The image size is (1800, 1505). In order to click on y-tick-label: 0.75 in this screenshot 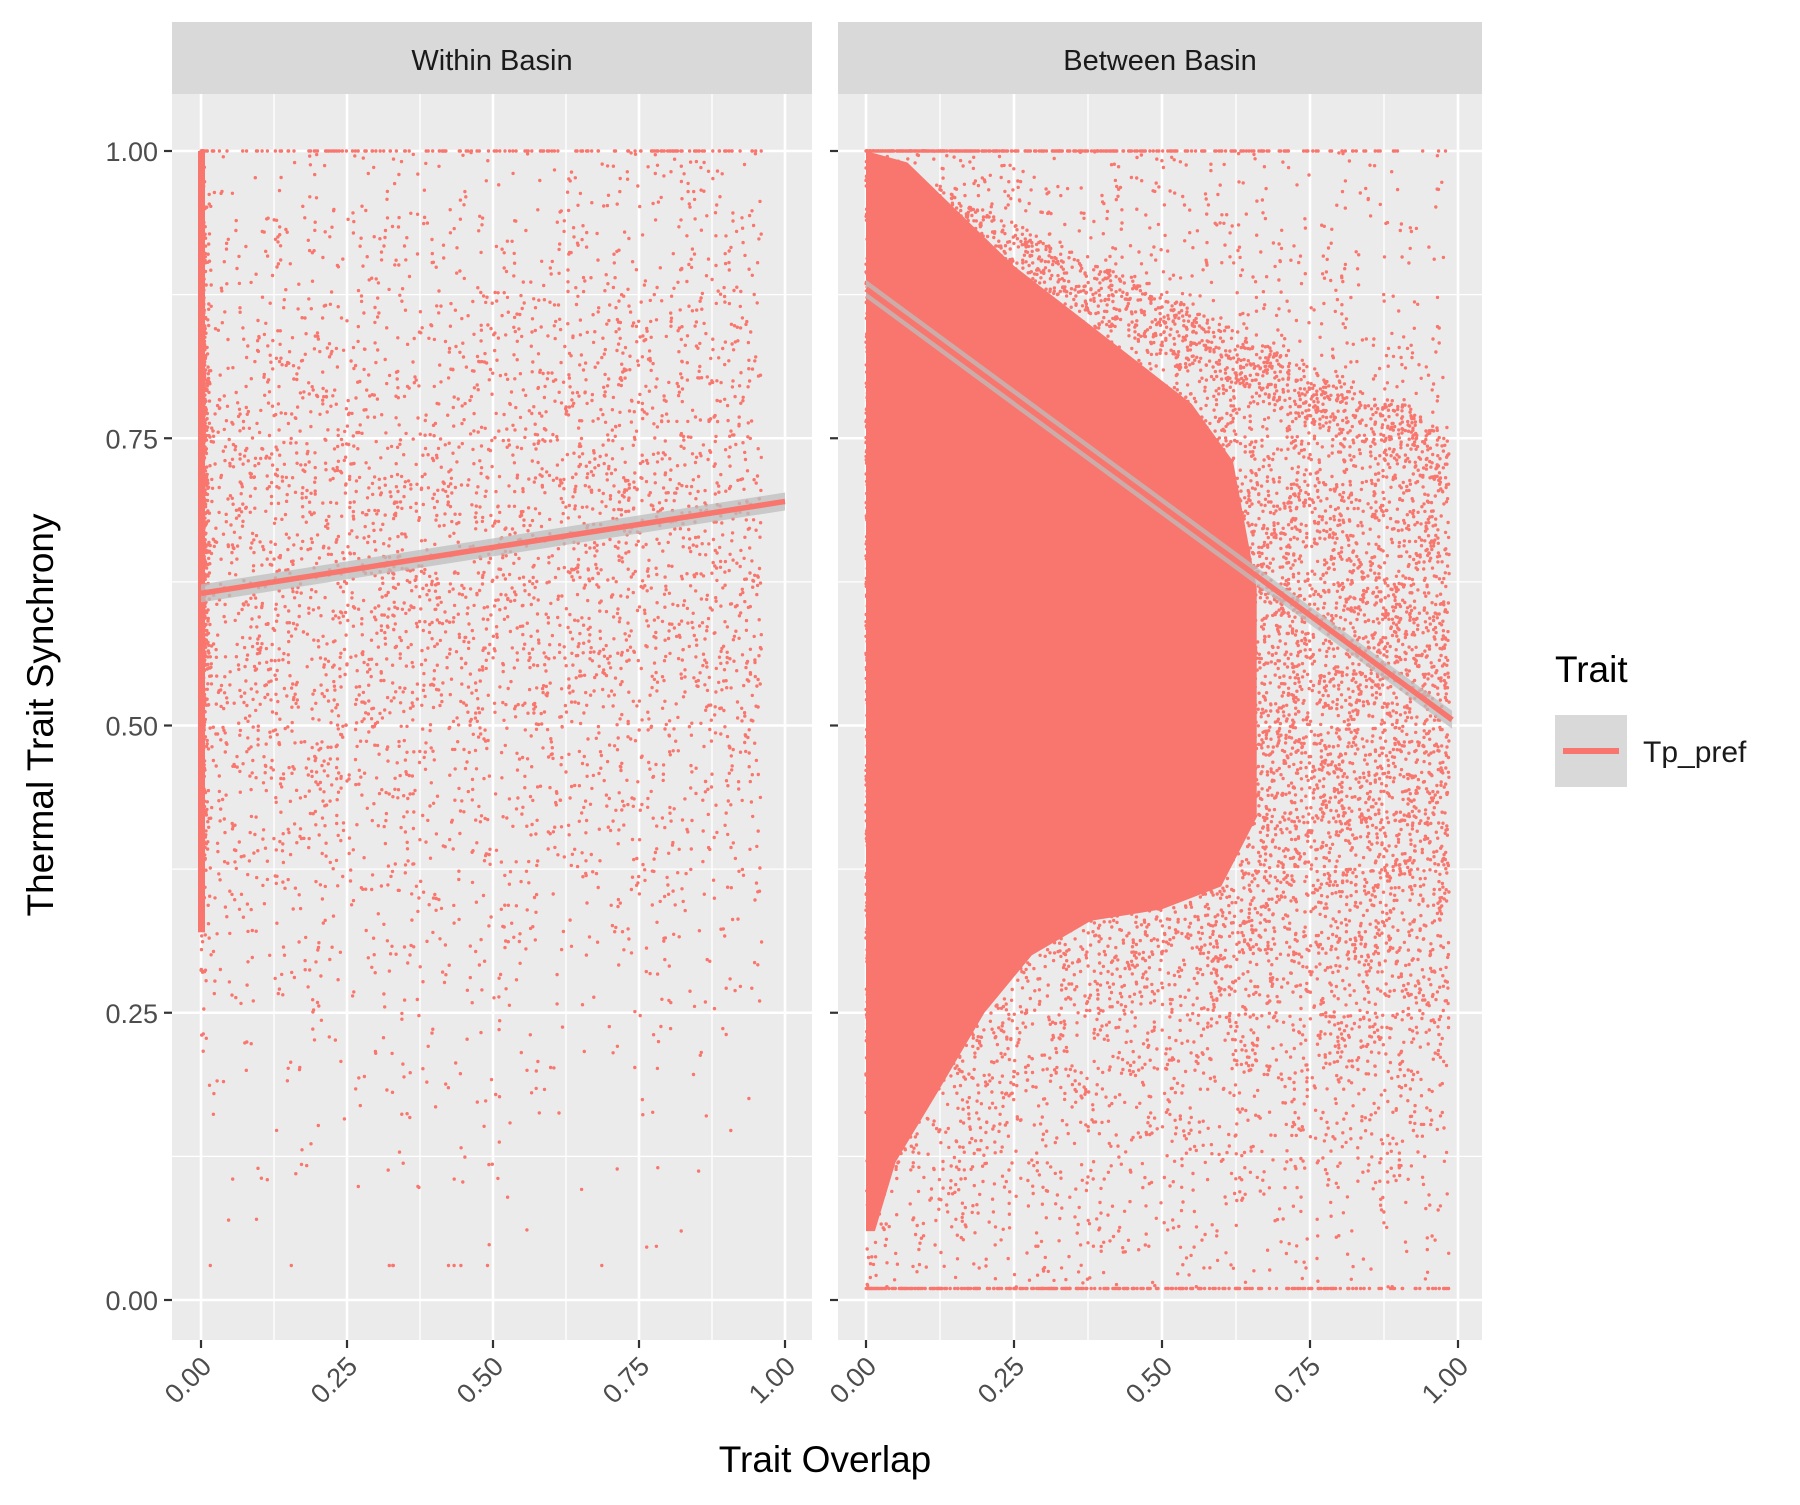, I will do `click(131, 439)`.